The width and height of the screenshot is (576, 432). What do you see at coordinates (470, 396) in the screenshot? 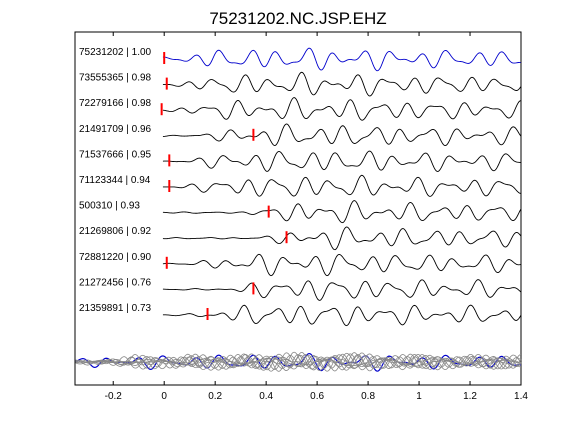
I see `x-tick-label: 1.2` at bounding box center [470, 396].